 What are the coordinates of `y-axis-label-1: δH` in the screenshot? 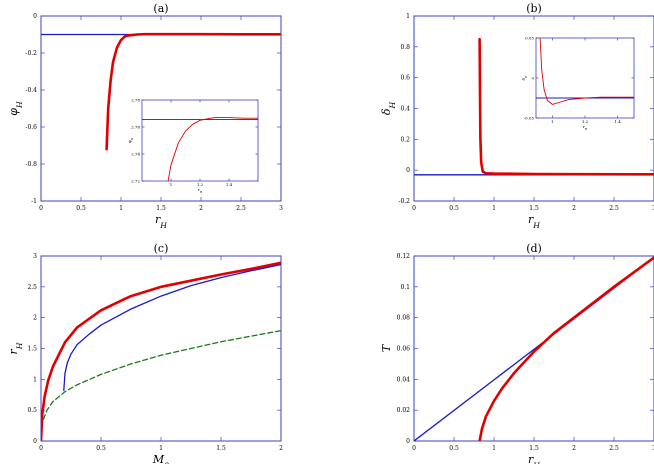 It's located at (388, 109).